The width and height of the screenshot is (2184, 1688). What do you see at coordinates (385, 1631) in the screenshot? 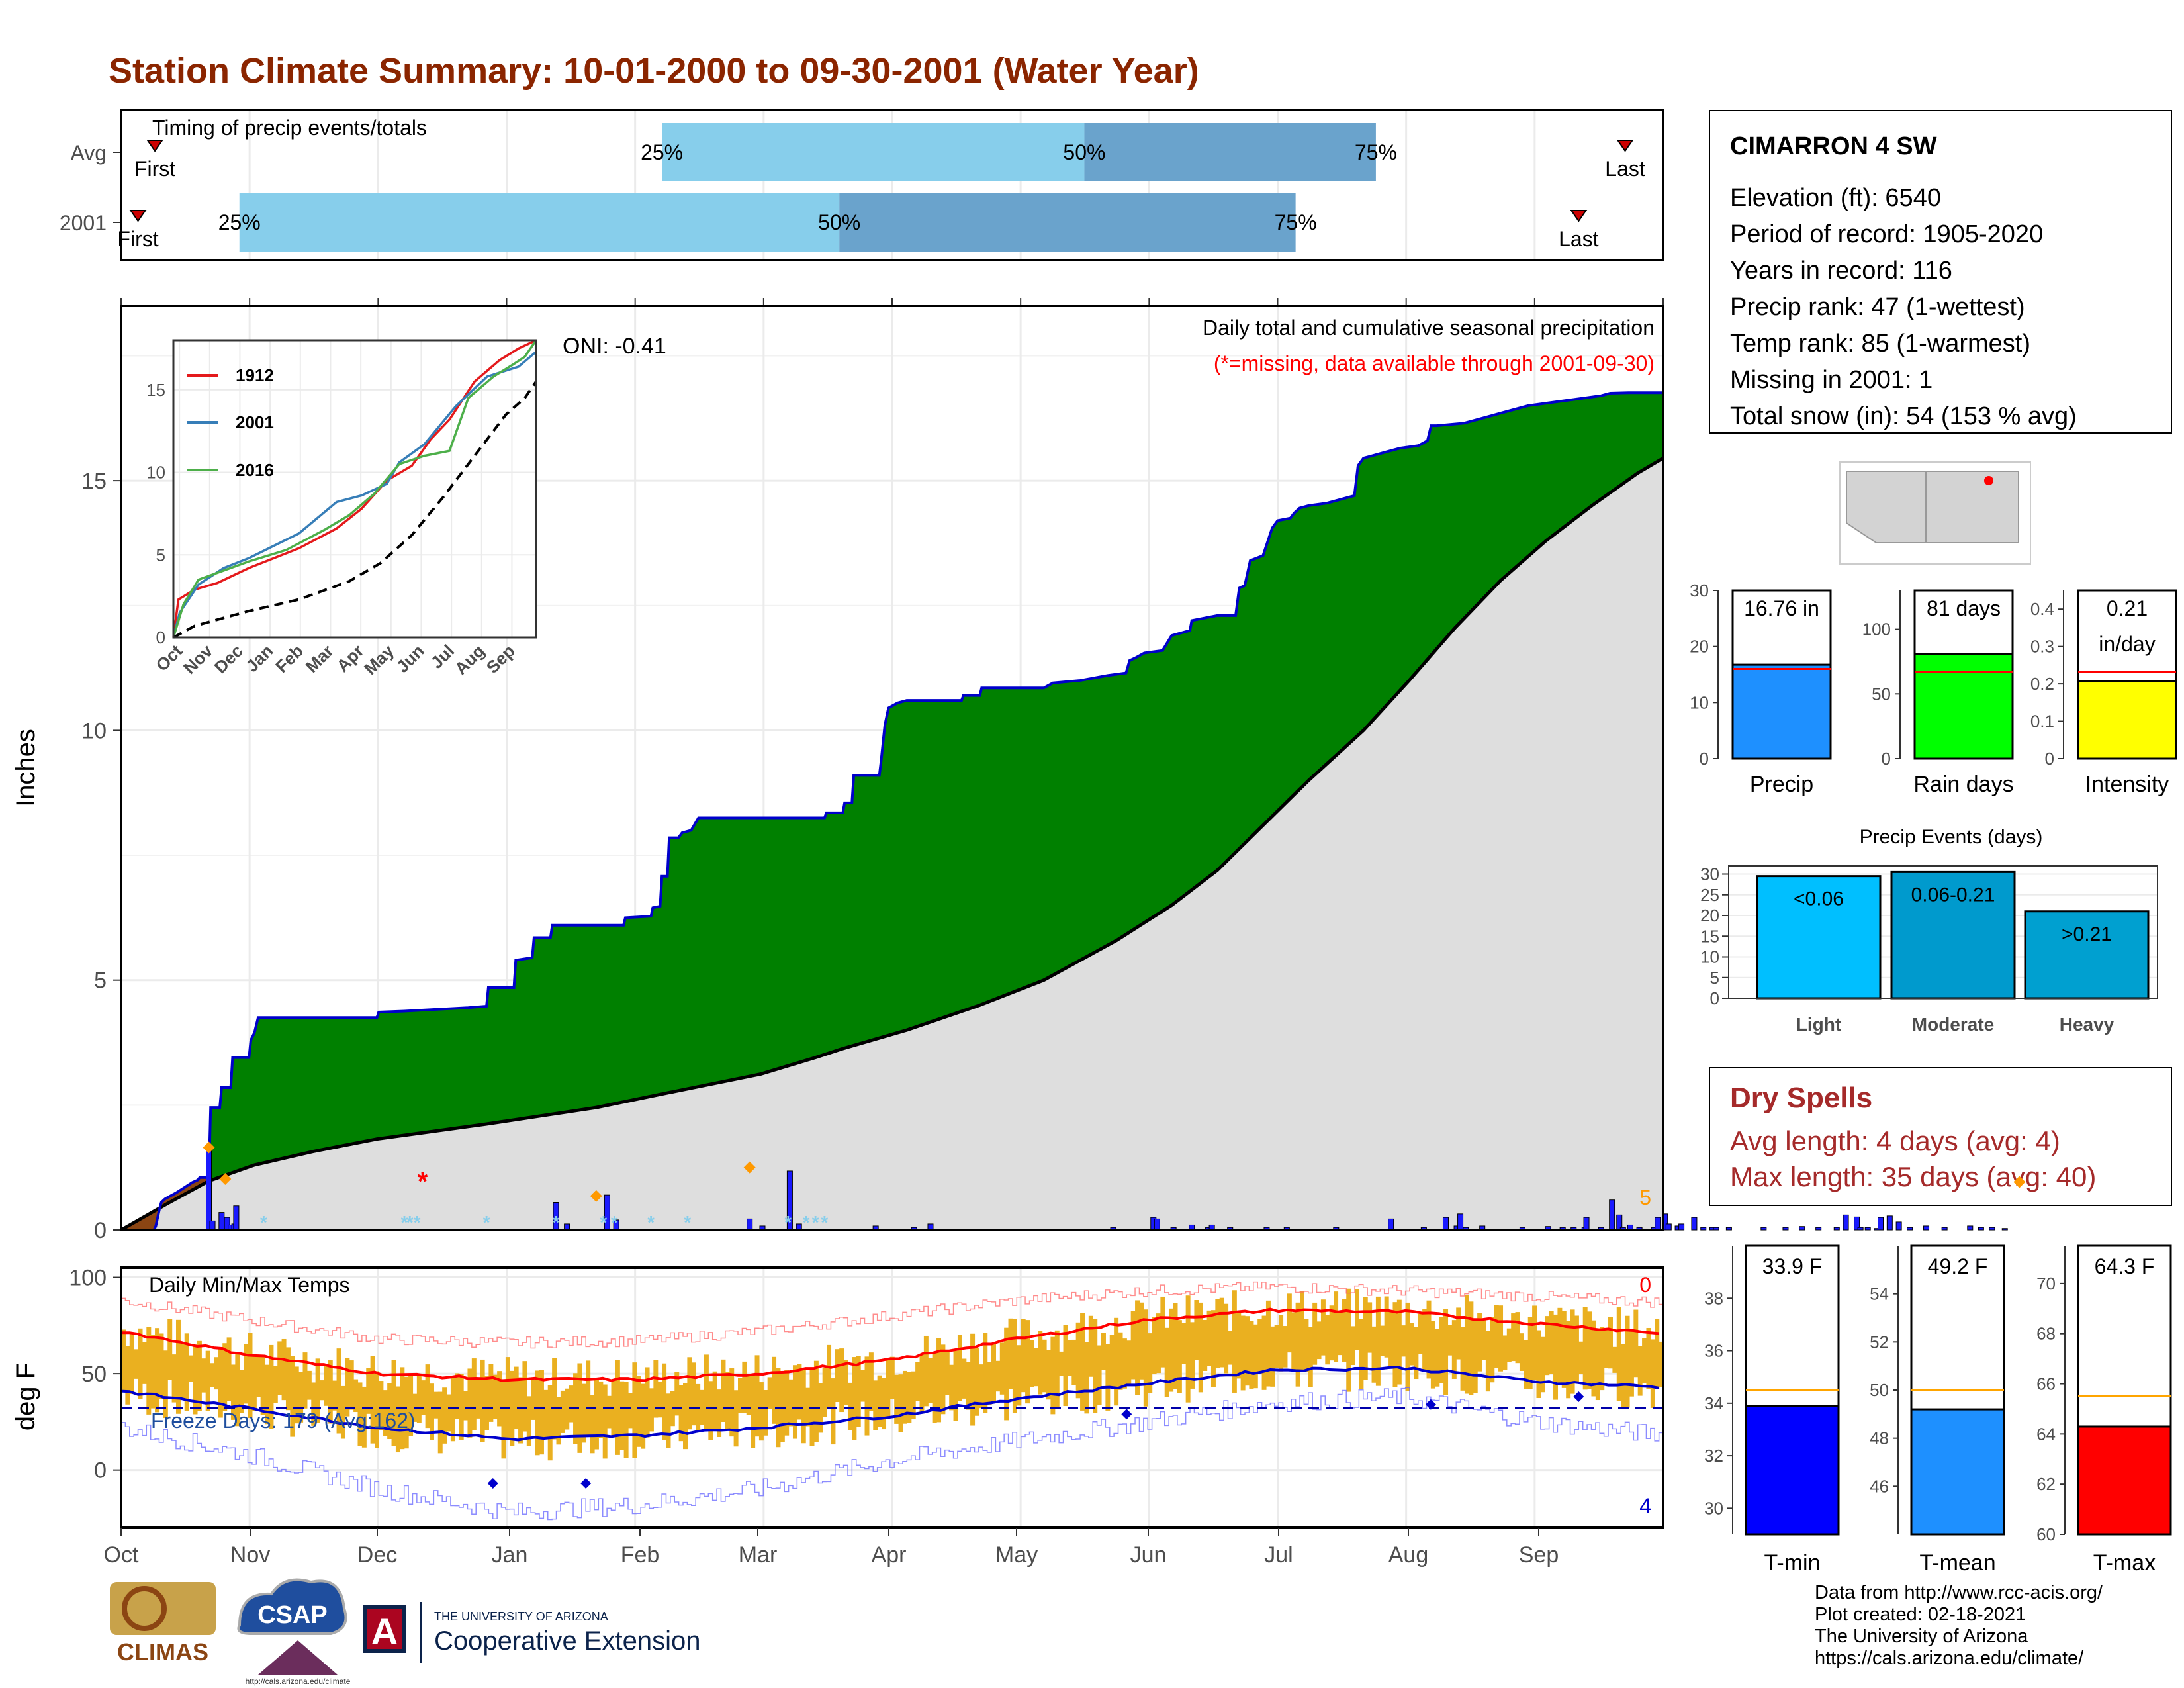
I see `ua-logo-letter: A` at bounding box center [385, 1631].